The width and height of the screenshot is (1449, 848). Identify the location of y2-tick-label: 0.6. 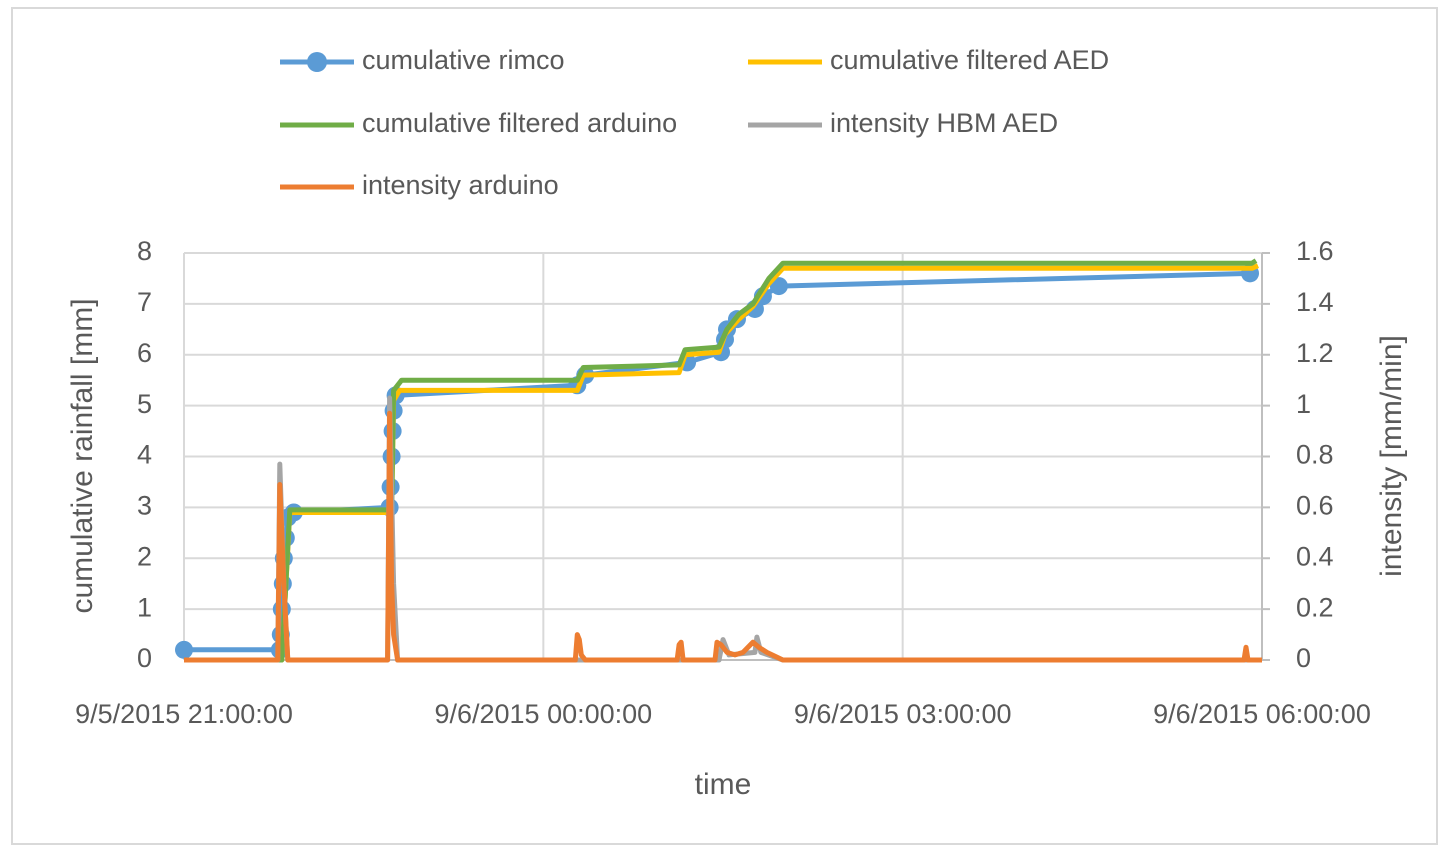
(1315, 506).